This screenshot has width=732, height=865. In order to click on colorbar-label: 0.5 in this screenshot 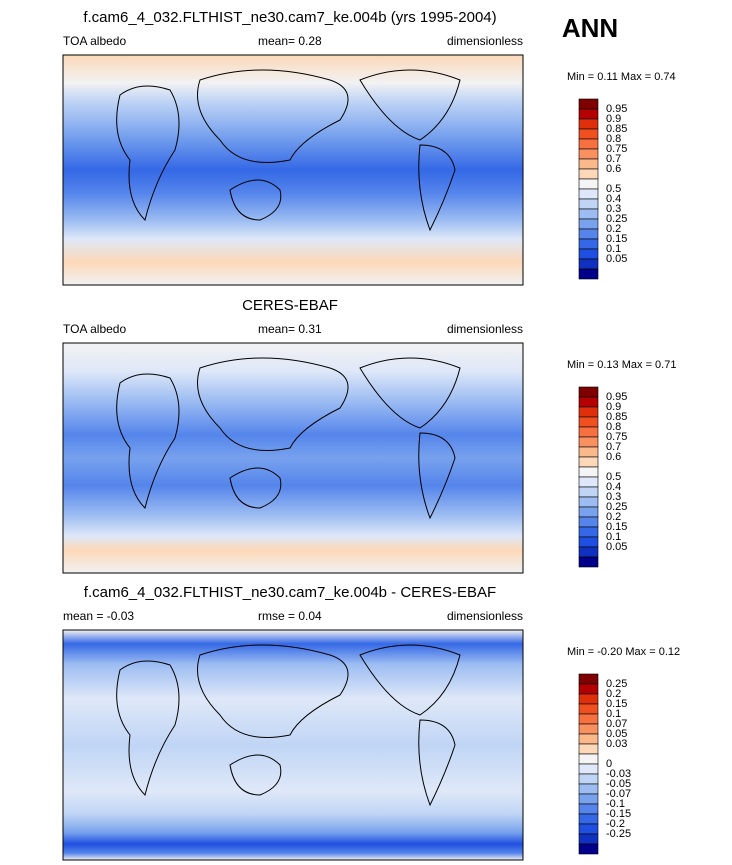, I will do `click(613, 477)`.